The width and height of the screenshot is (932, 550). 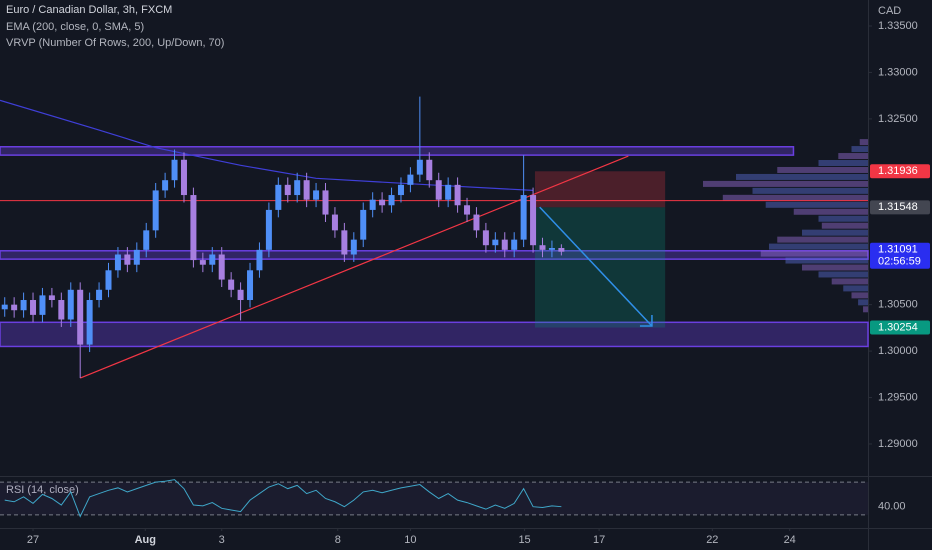 I want to click on y-tick-label: 1.32500, so click(x=898, y=119).